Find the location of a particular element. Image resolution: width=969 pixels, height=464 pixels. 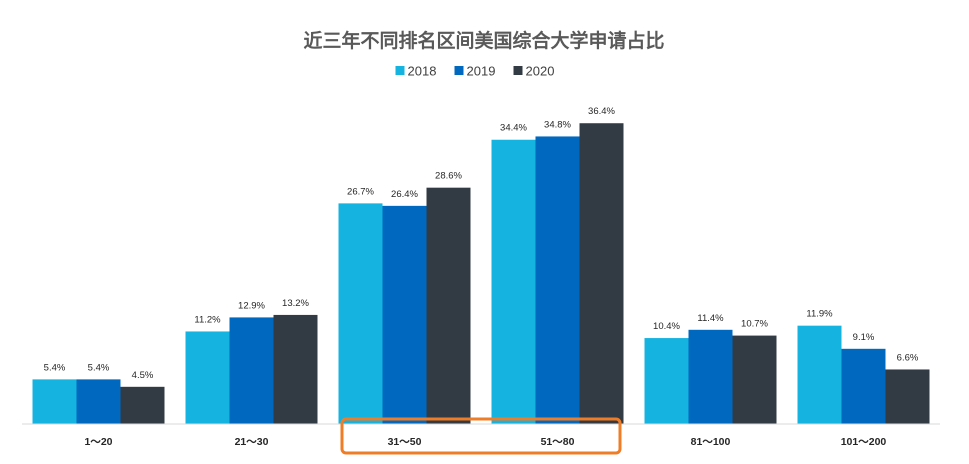

legend-swatch-2018 is located at coordinates (400, 70).